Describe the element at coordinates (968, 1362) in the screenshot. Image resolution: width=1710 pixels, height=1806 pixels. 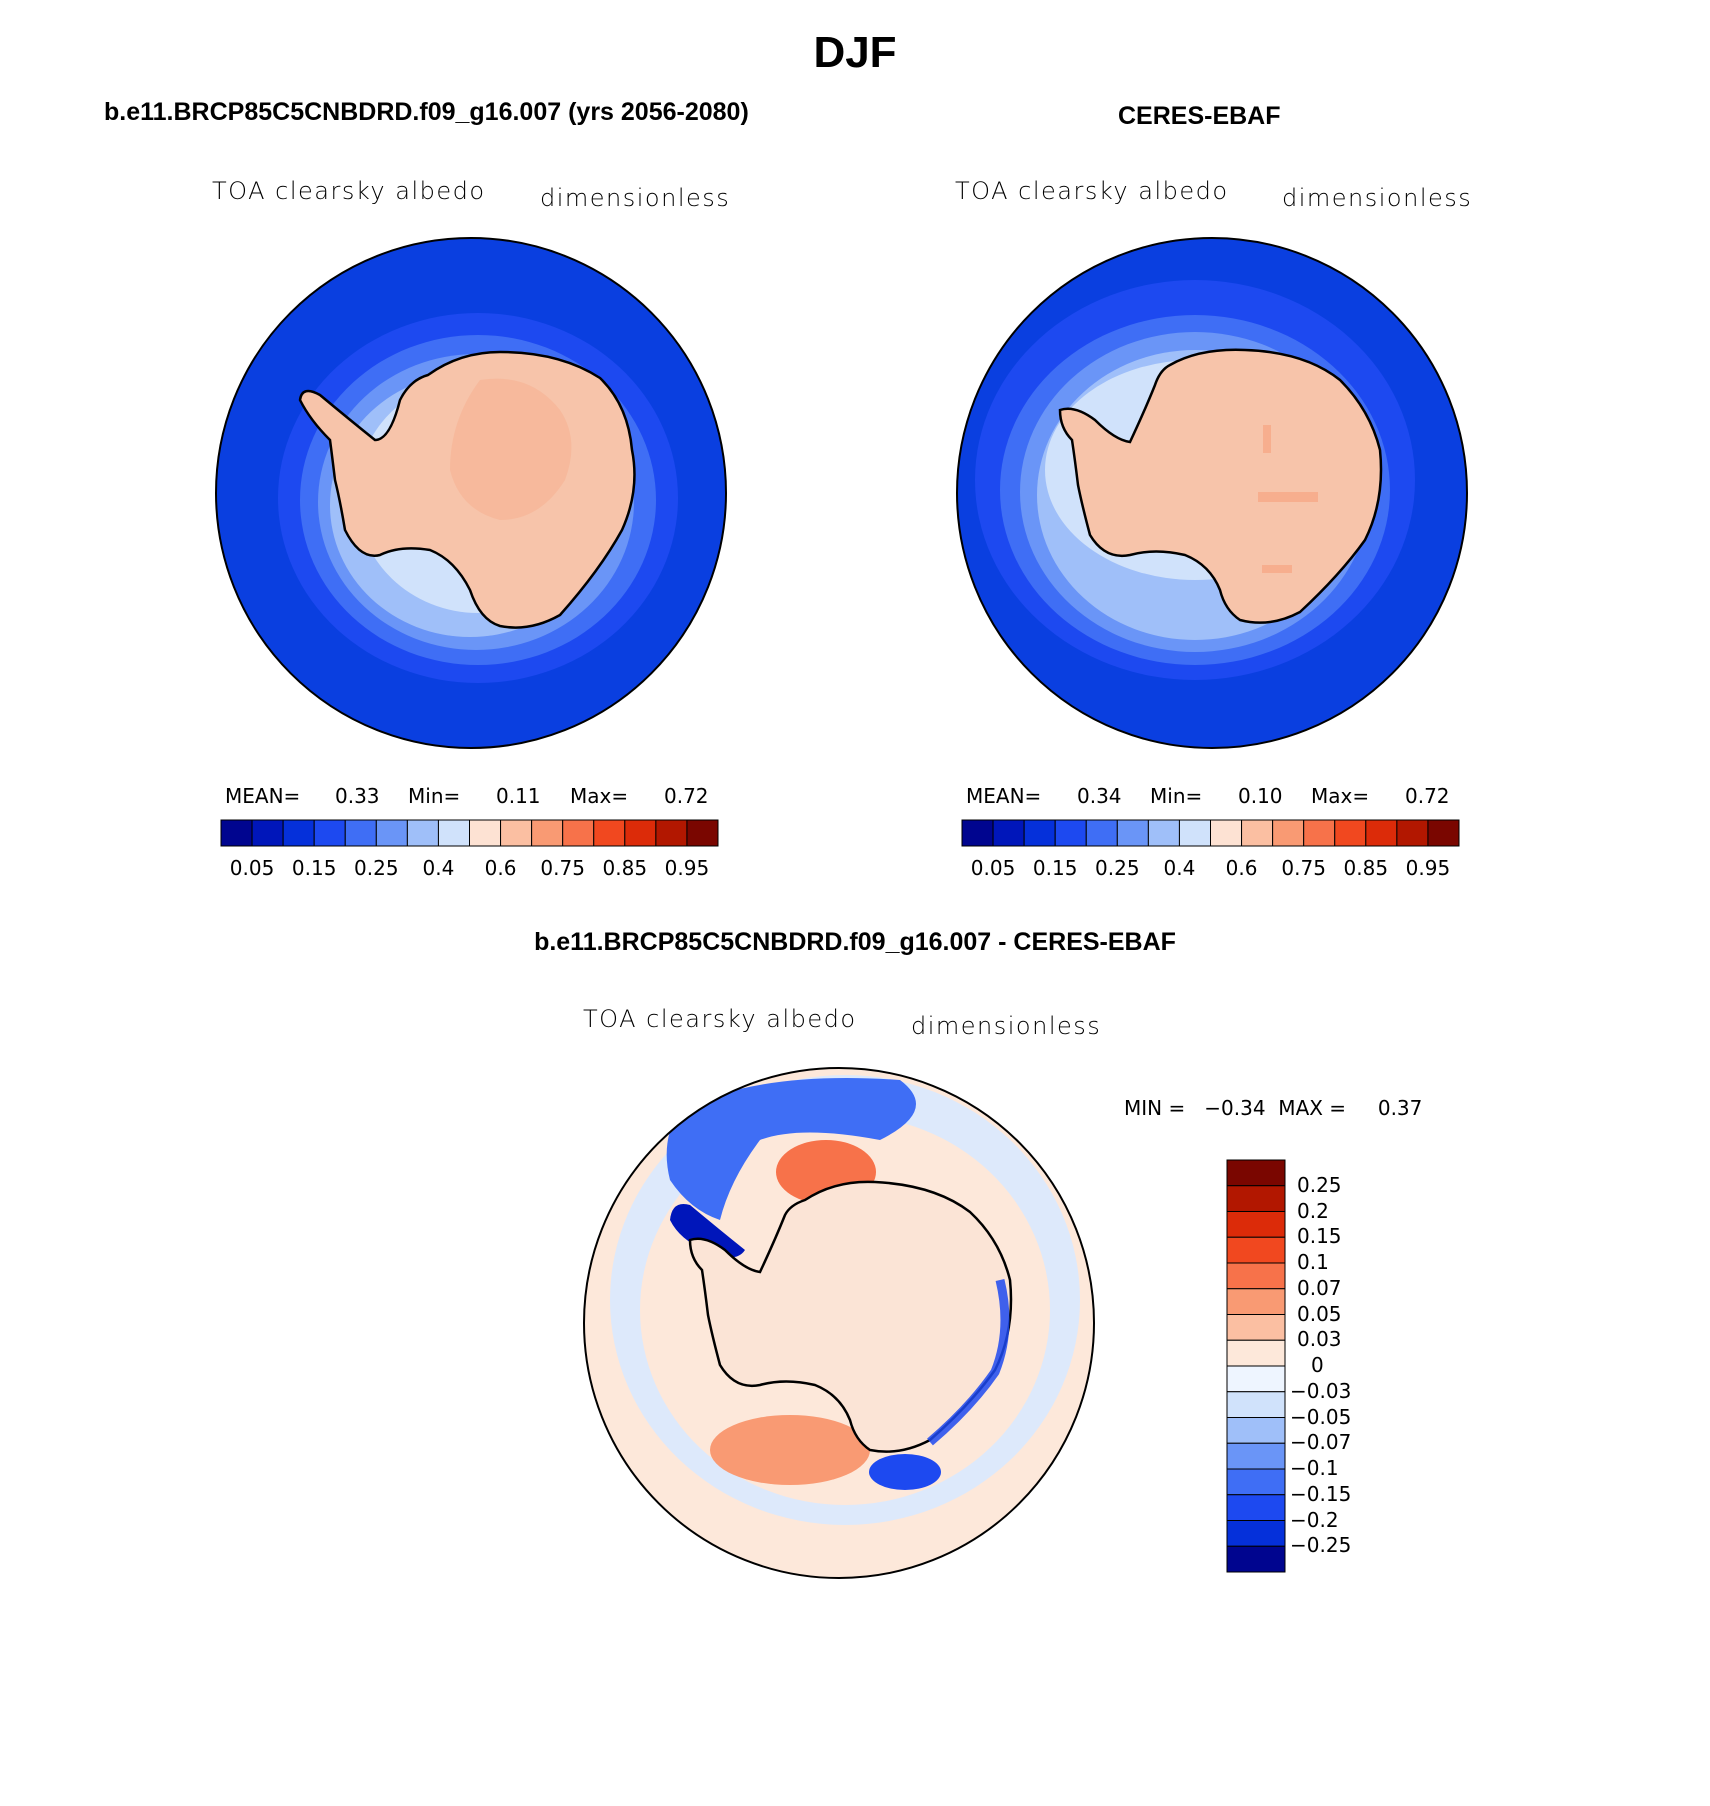
I see `map-diff-coast-negative` at that location.